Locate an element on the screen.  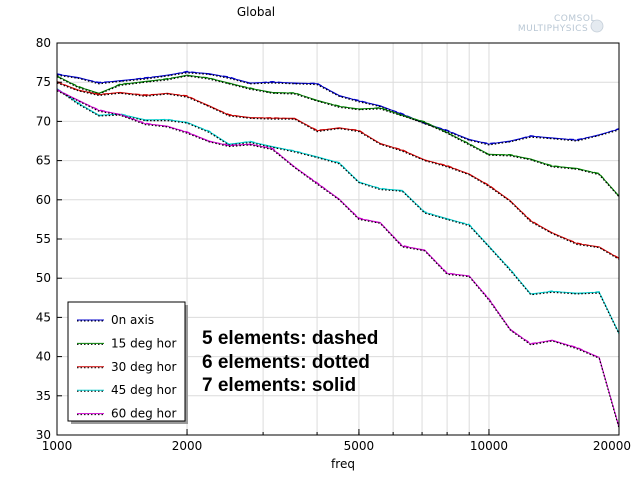
legend-label: 45 deg hor is located at coordinates (143, 390).